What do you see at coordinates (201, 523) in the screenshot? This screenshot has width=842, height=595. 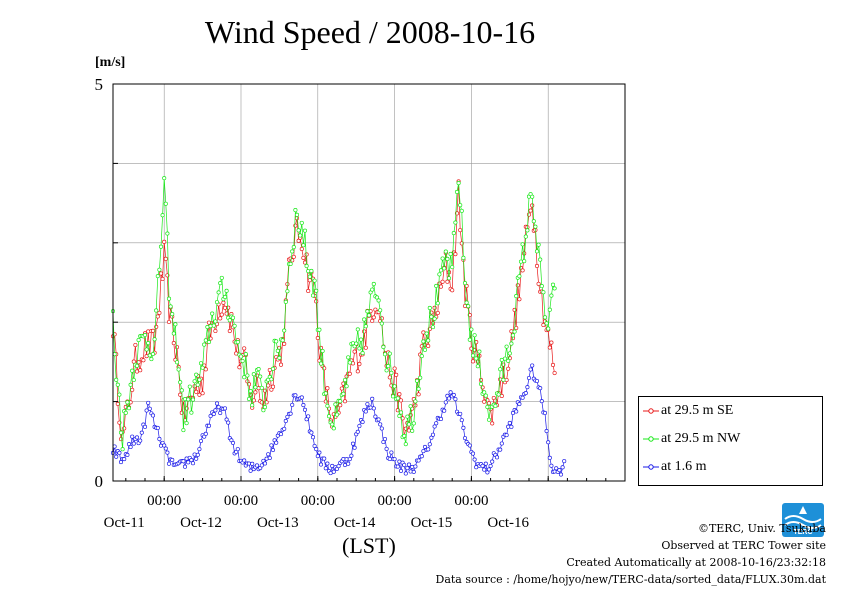 I see `x-date-label: Oct-12` at bounding box center [201, 523].